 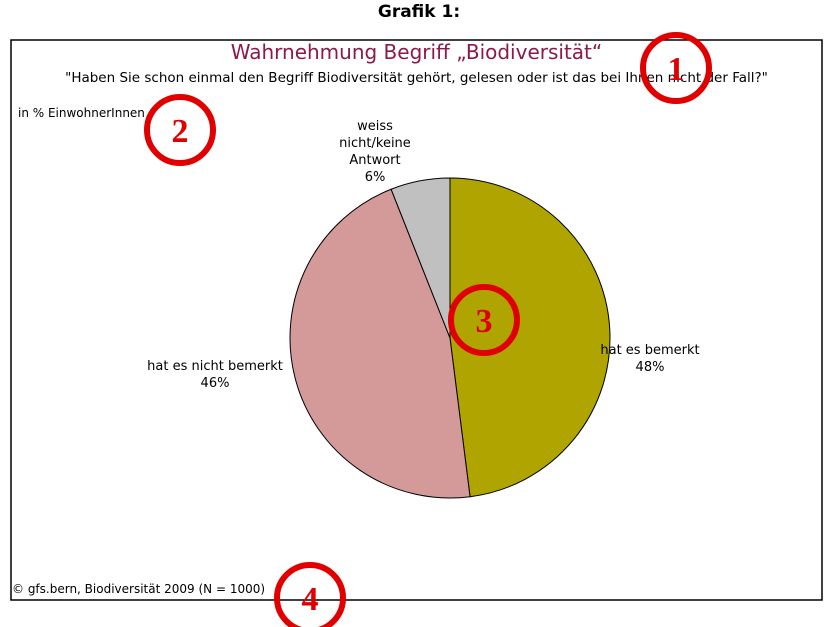 I want to click on slice-value-label: 6%, so click(x=375, y=177).